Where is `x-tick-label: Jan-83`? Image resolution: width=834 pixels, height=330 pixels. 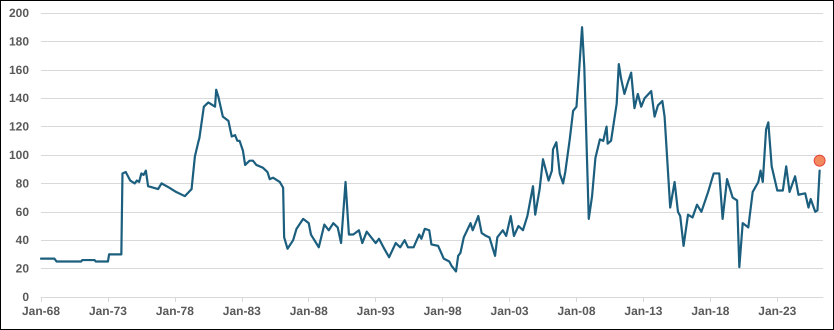
x-tick-label: Jan-83 is located at coordinates (242, 311).